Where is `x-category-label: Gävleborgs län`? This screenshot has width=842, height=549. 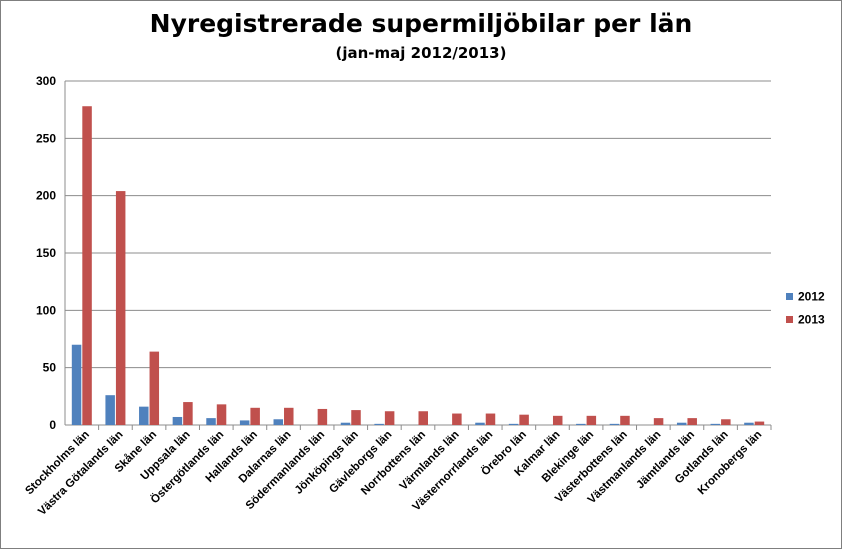 x-category-label: Gävleborgs län is located at coordinates (360, 462).